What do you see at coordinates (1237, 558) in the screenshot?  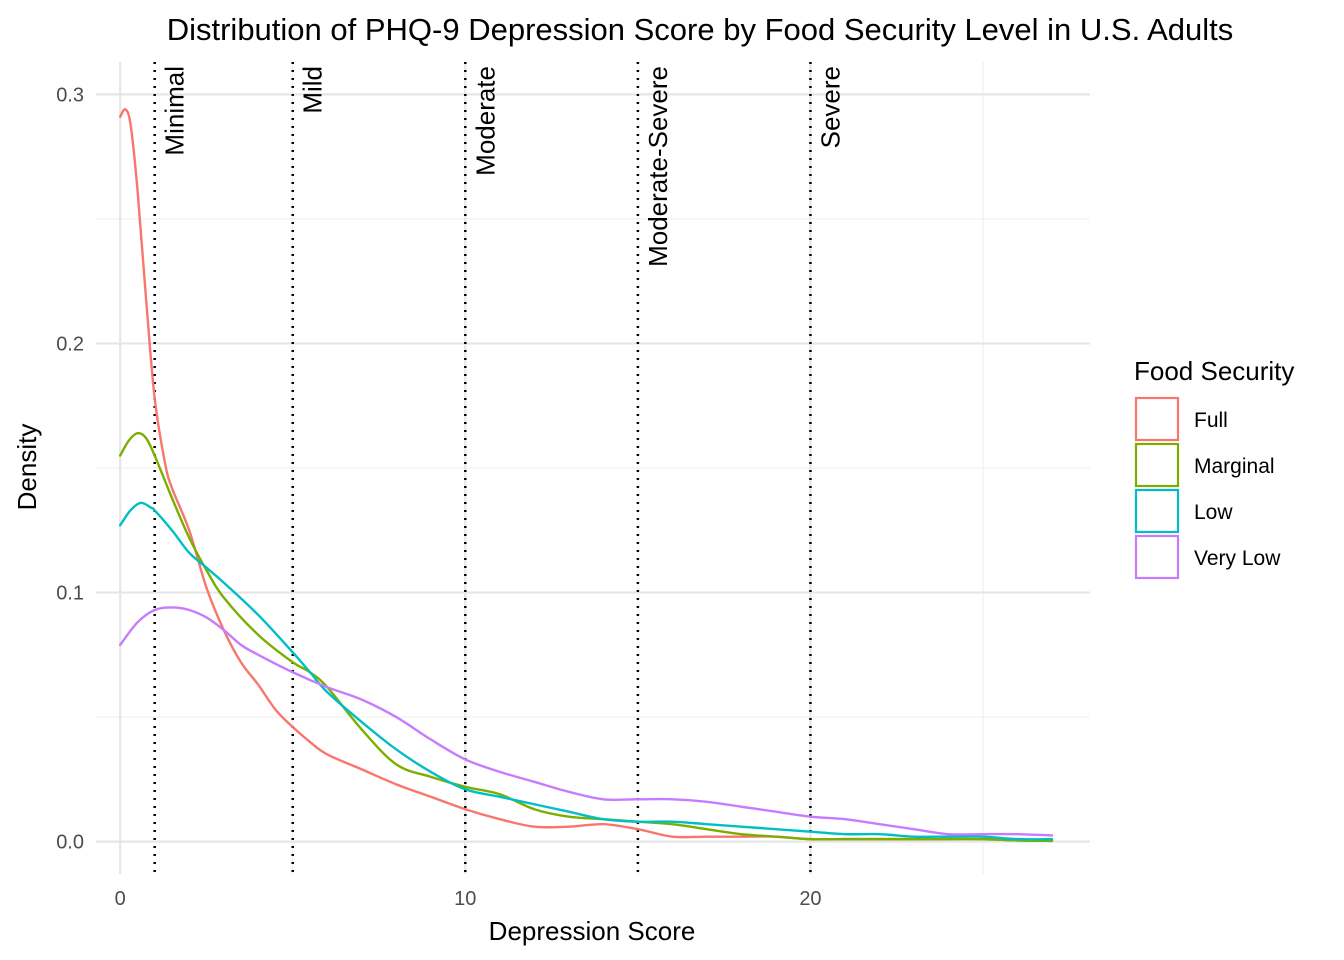 I see `legend-label: Very Low` at bounding box center [1237, 558].